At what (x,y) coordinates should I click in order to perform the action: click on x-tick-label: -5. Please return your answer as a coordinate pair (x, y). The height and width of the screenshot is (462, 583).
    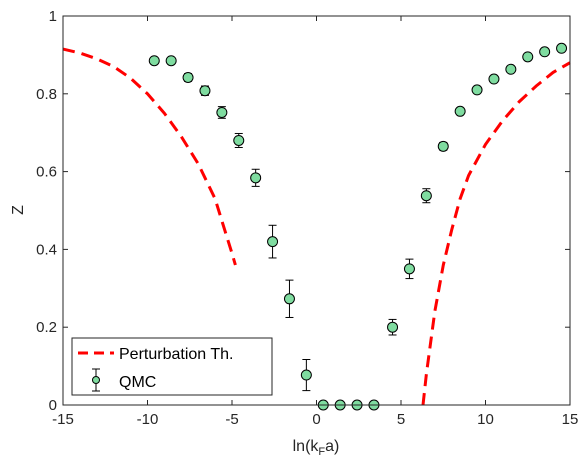
    Looking at the image, I should click on (231, 419).